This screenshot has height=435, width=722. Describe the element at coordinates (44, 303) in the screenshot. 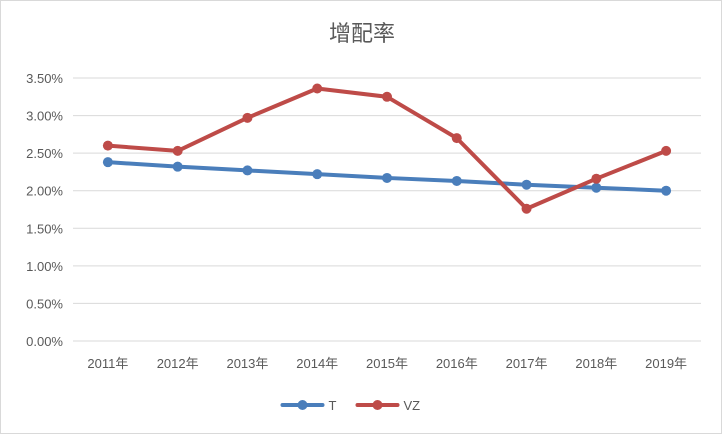

I see `y-tick-label: 0.50%` at that location.